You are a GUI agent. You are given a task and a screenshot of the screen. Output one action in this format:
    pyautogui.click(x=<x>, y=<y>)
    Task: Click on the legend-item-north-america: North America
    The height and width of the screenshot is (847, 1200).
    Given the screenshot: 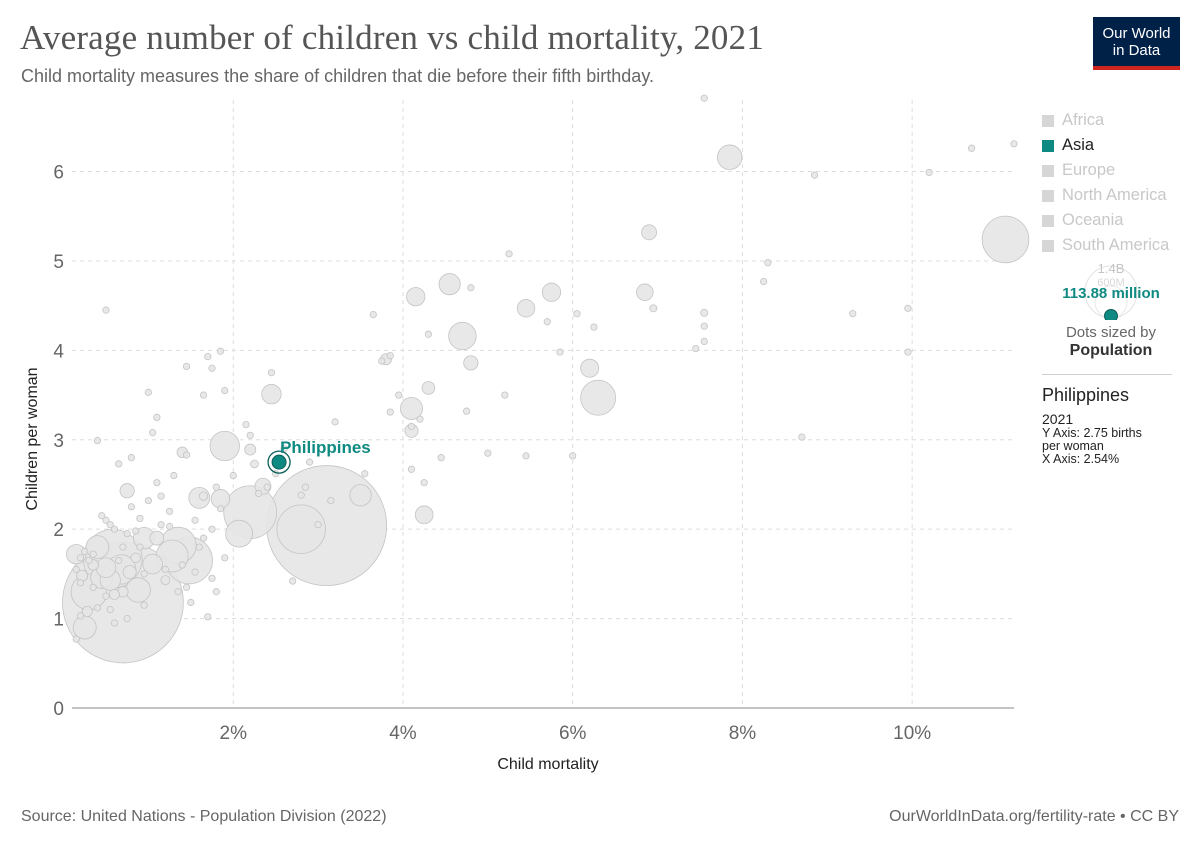 What is the action you would take?
    pyautogui.click(x=1117, y=195)
    